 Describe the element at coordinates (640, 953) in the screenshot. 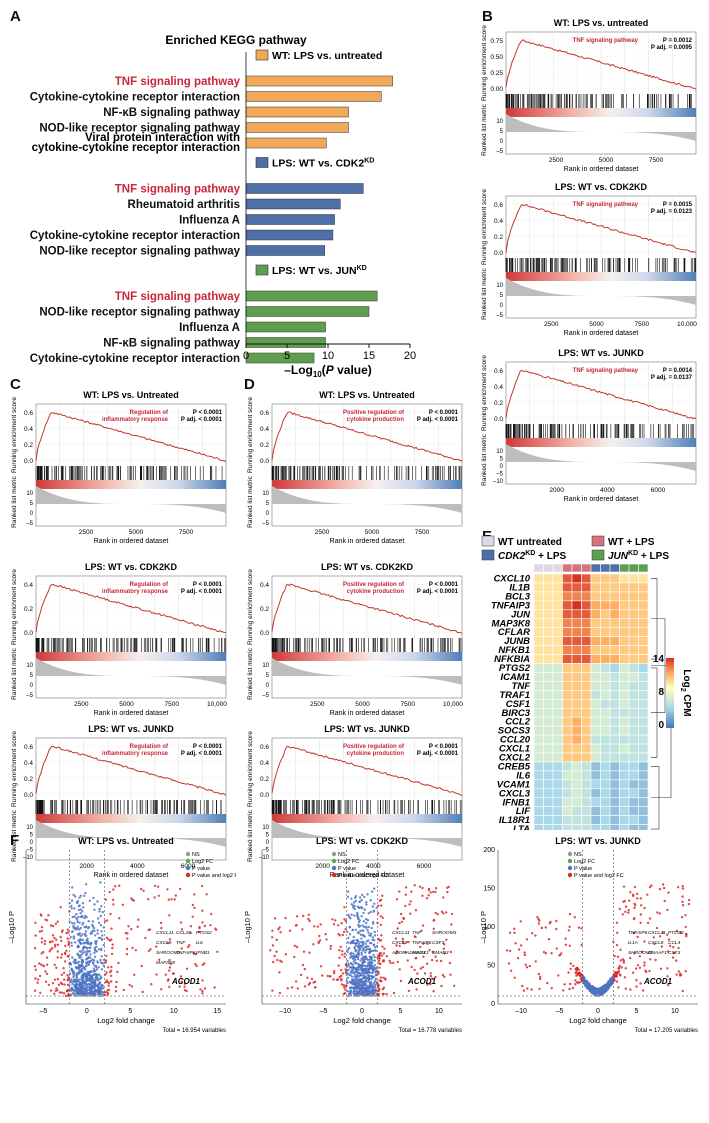

I see `gene-annotation: SHROOM3` at that location.